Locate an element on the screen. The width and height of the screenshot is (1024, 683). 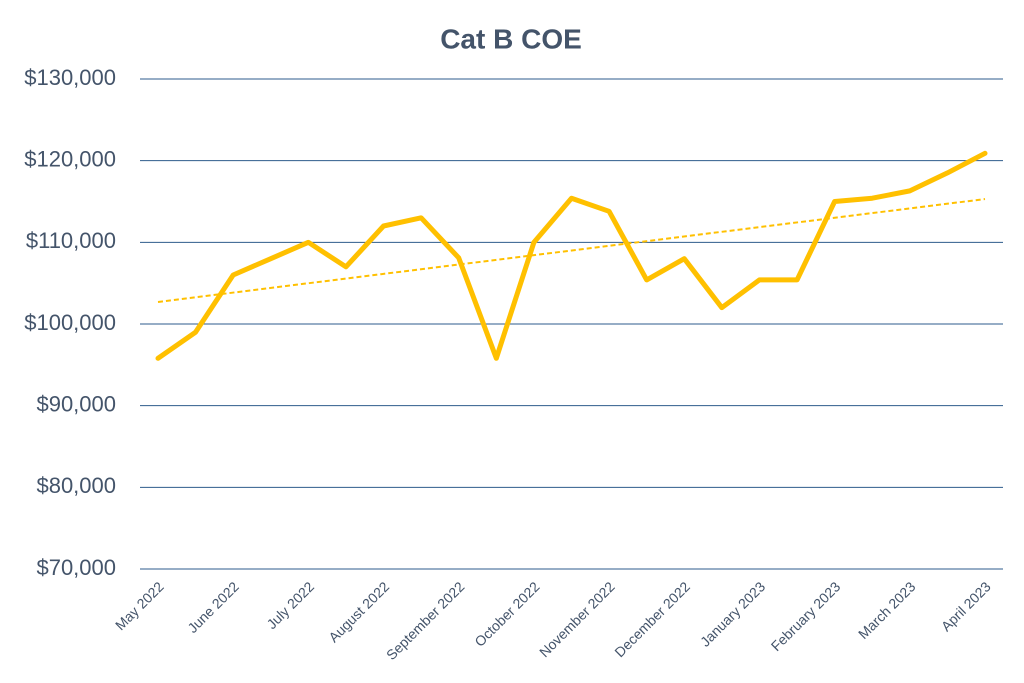
x-tick-label: August 2022 is located at coordinates (358, 611).